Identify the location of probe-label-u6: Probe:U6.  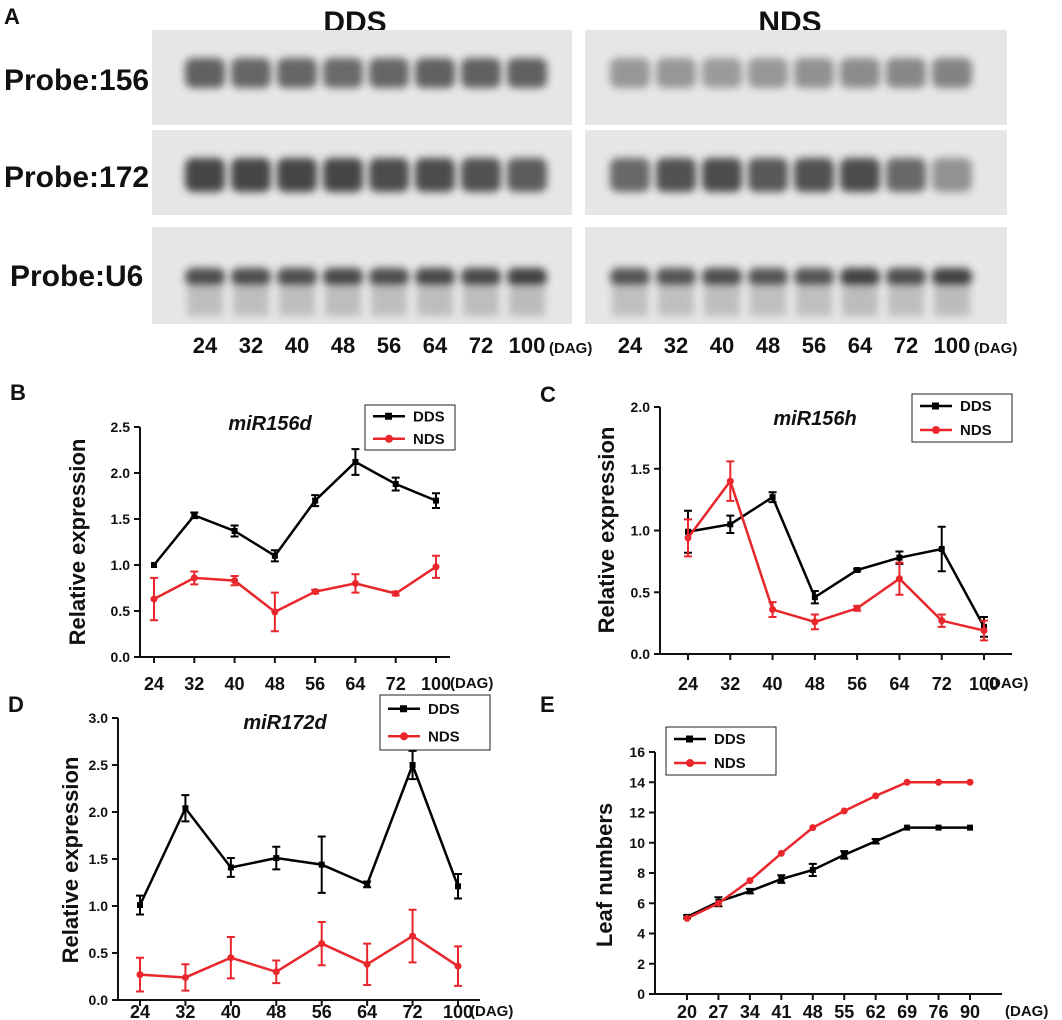
(76, 276).